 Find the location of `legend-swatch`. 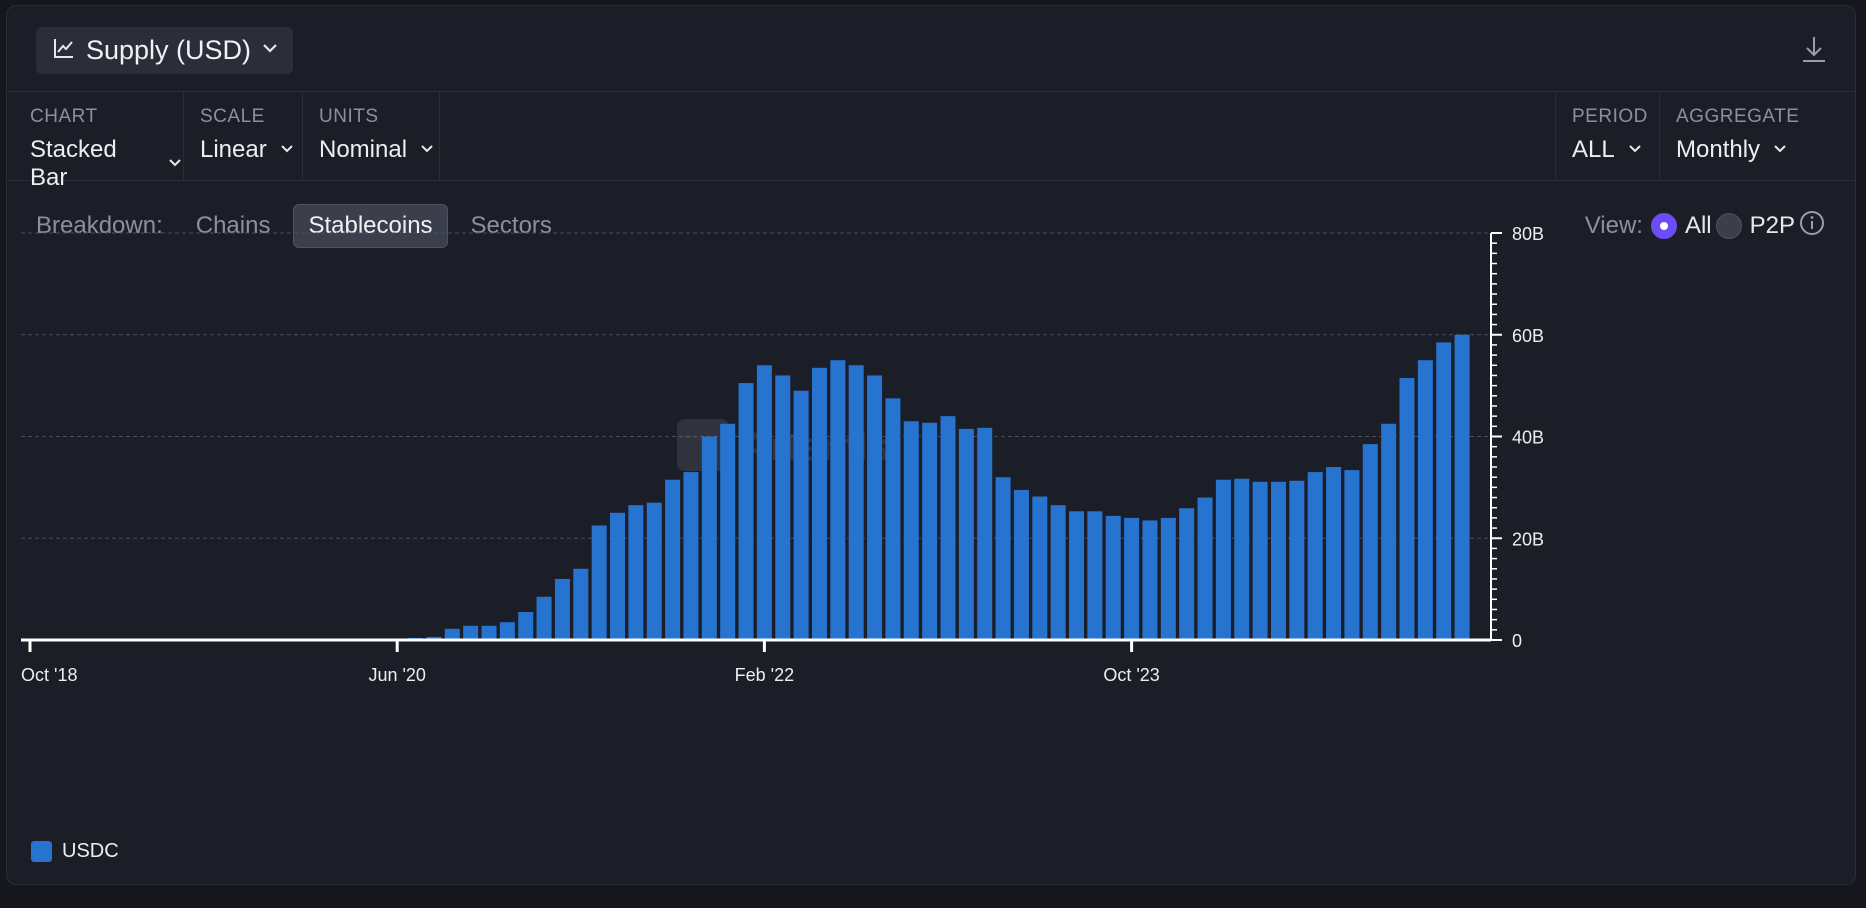

legend-swatch is located at coordinates (41, 851).